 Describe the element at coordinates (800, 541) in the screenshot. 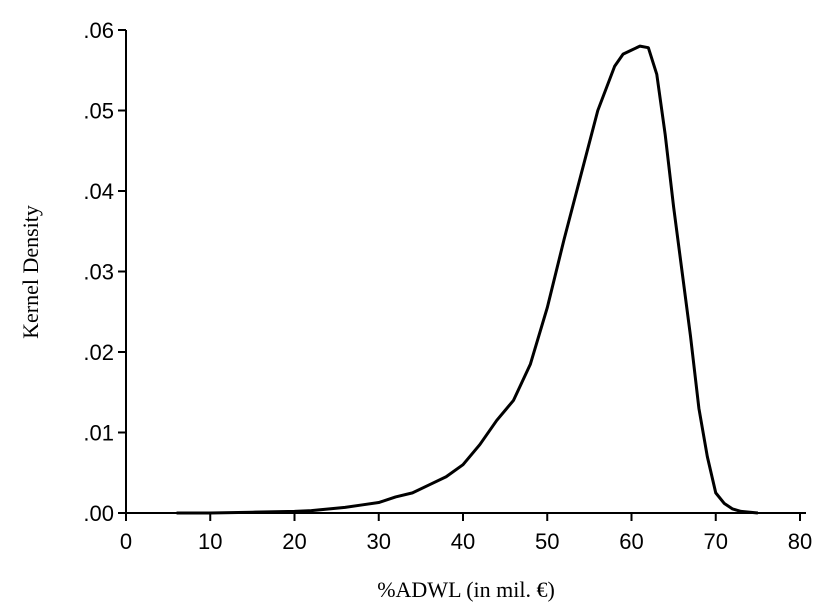

I see `x-tick-label: 80` at that location.